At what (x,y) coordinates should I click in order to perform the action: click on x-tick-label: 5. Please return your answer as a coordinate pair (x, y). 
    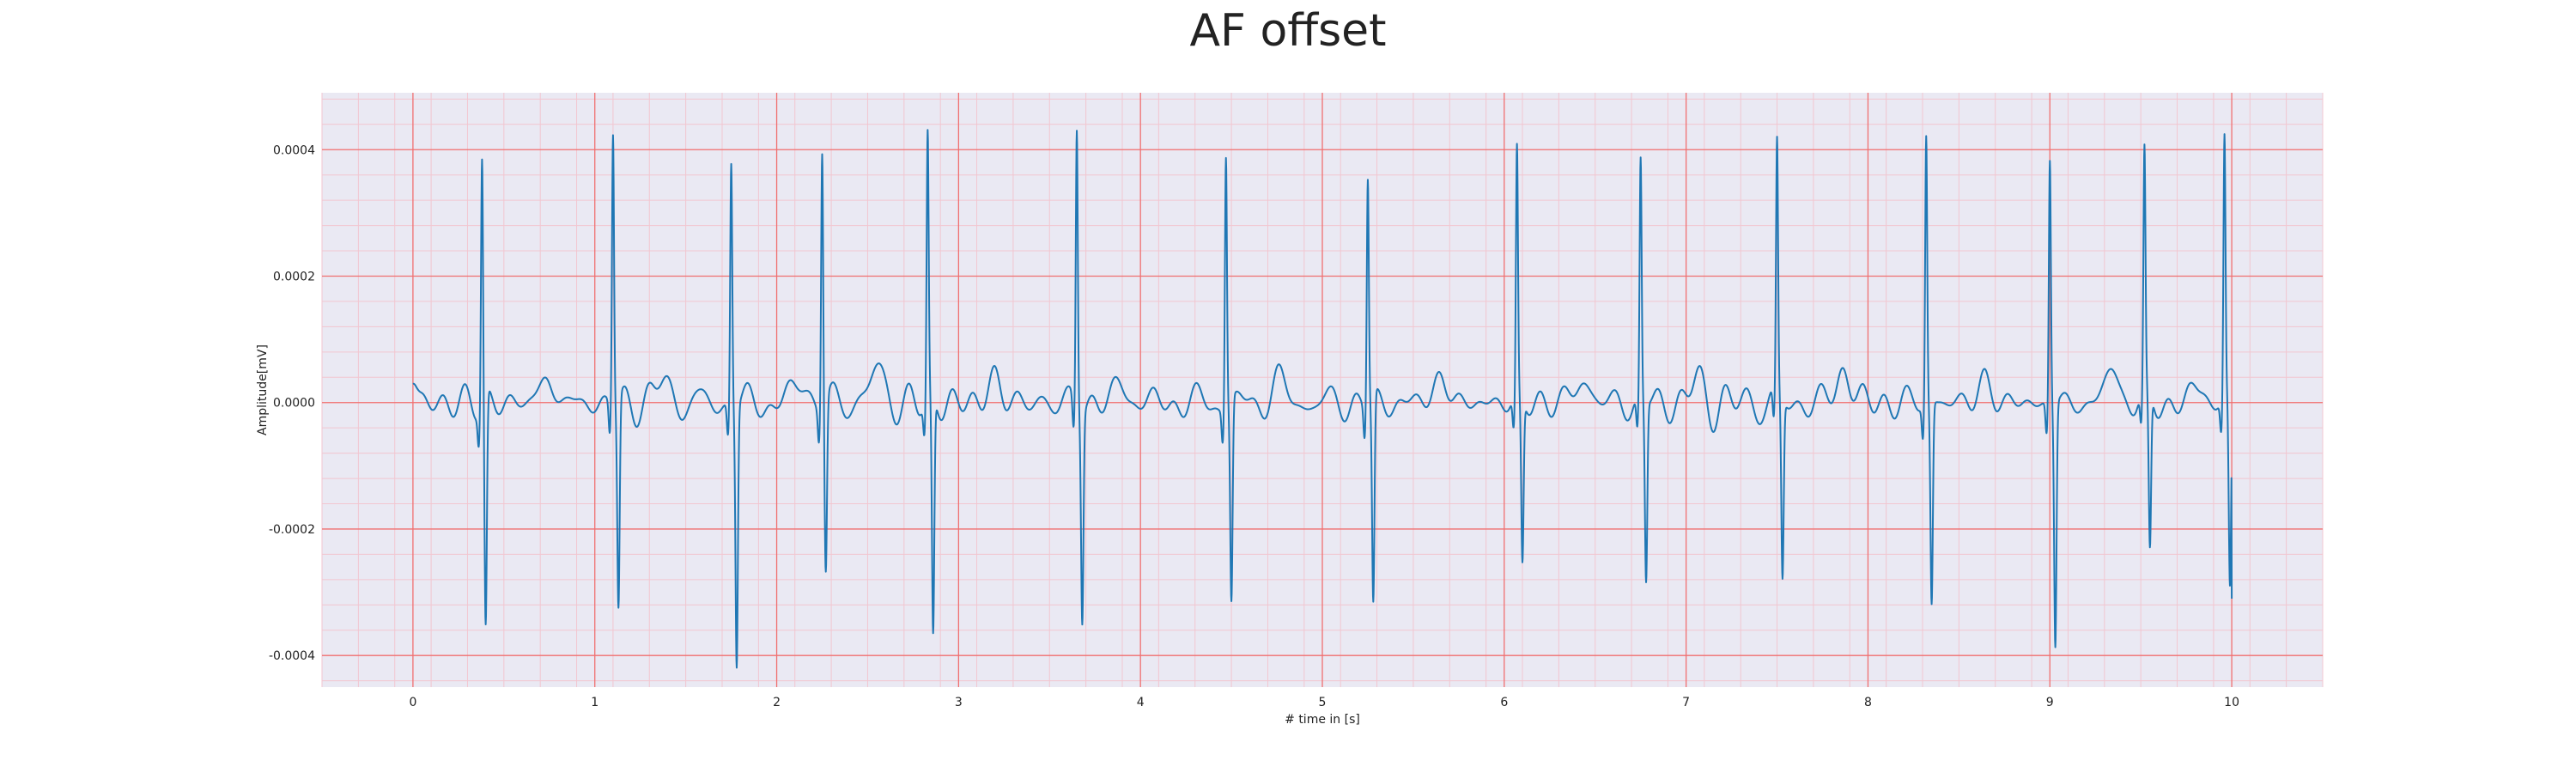
    Looking at the image, I should click on (1323, 702).